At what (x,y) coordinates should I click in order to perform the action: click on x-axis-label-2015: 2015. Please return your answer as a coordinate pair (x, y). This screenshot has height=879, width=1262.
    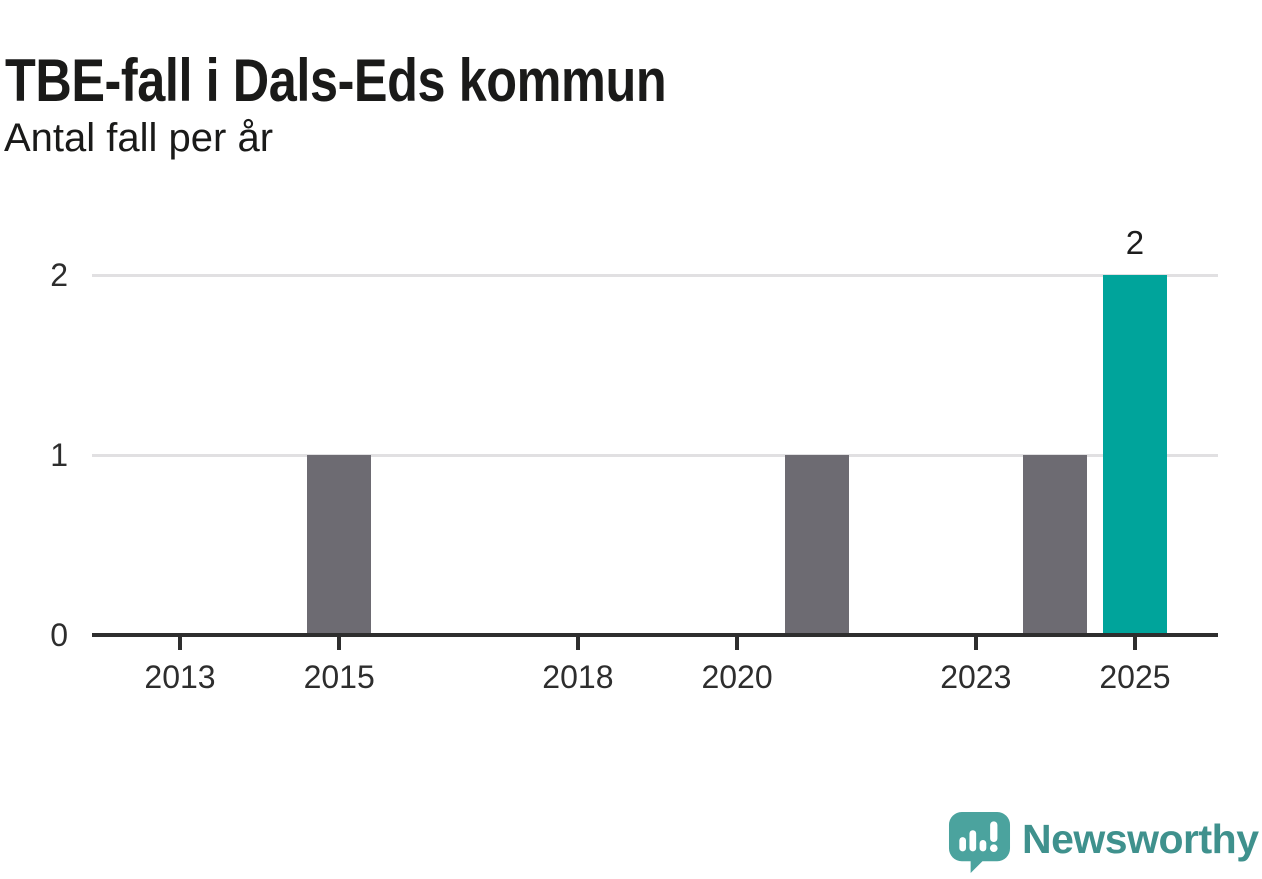
    Looking at the image, I should click on (339, 677).